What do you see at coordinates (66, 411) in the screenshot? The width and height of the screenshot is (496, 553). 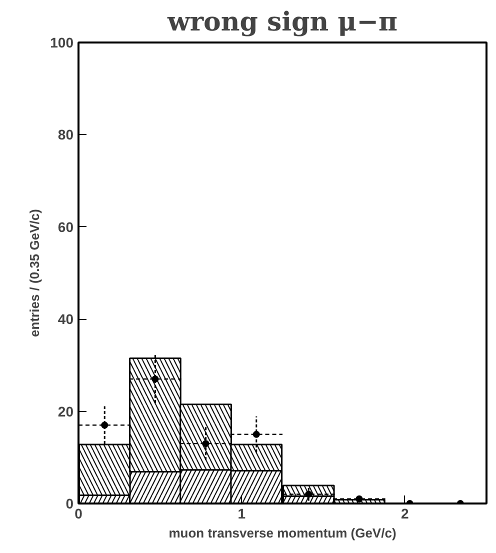 I see `y-tick-label: 20` at bounding box center [66, 411].